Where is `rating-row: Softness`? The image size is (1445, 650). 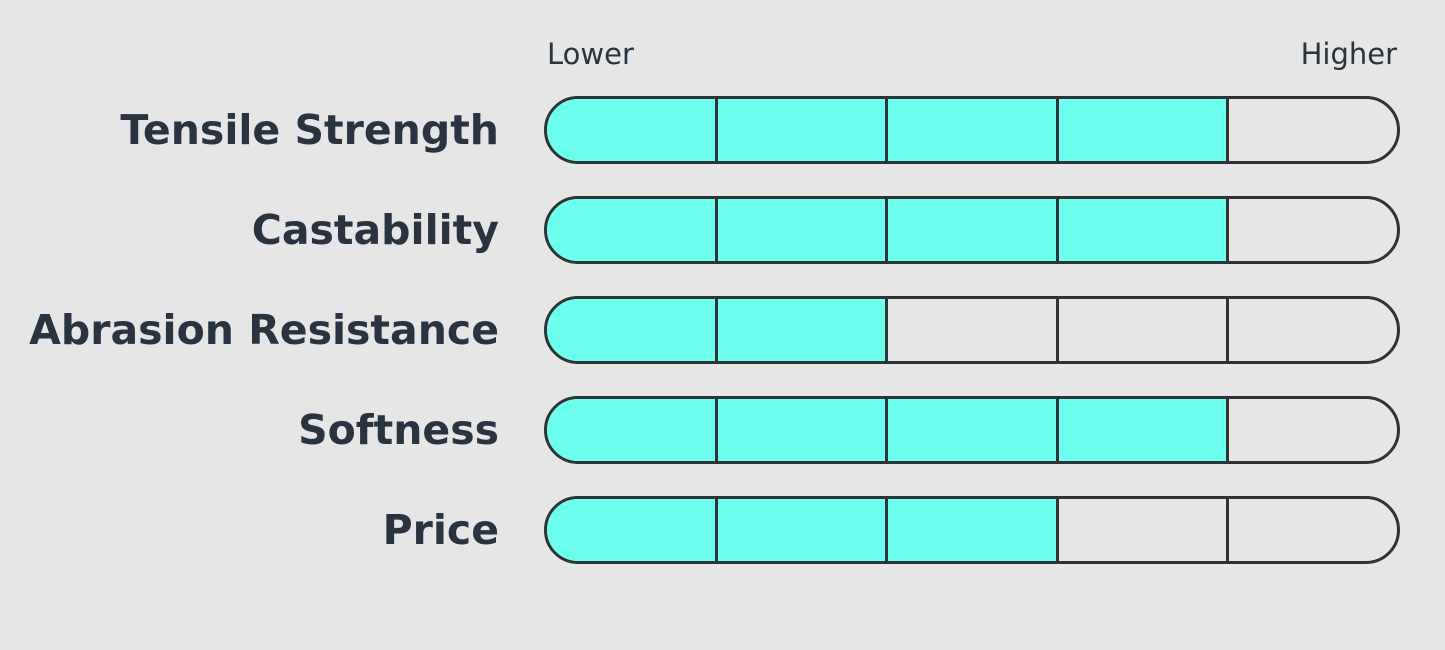
rating-row: Softness is located at coordinates (722, 430).